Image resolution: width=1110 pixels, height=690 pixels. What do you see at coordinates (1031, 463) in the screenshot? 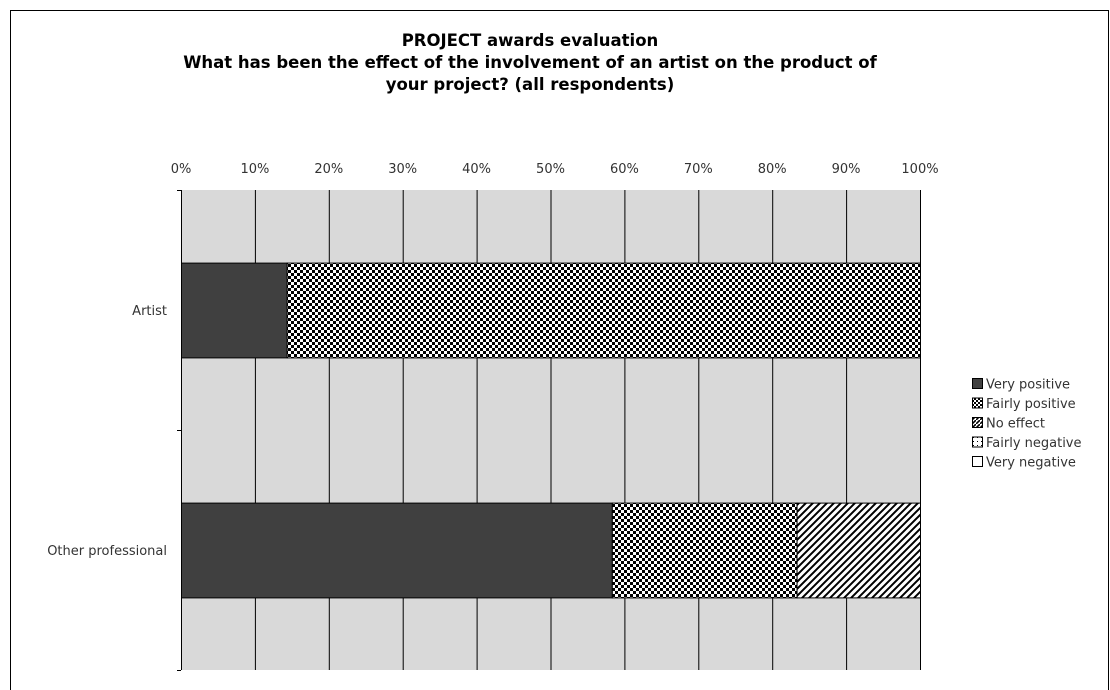
I see `legend-label: Very negative` at bounding box center [1031, 463].